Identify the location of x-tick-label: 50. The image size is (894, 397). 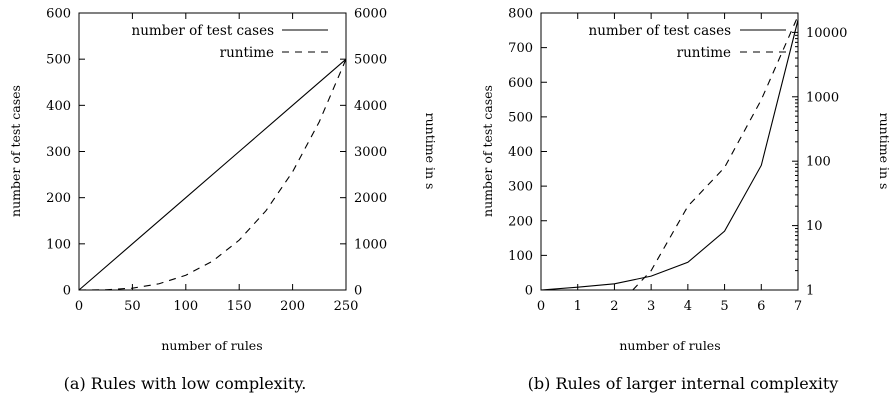
(132, 306).